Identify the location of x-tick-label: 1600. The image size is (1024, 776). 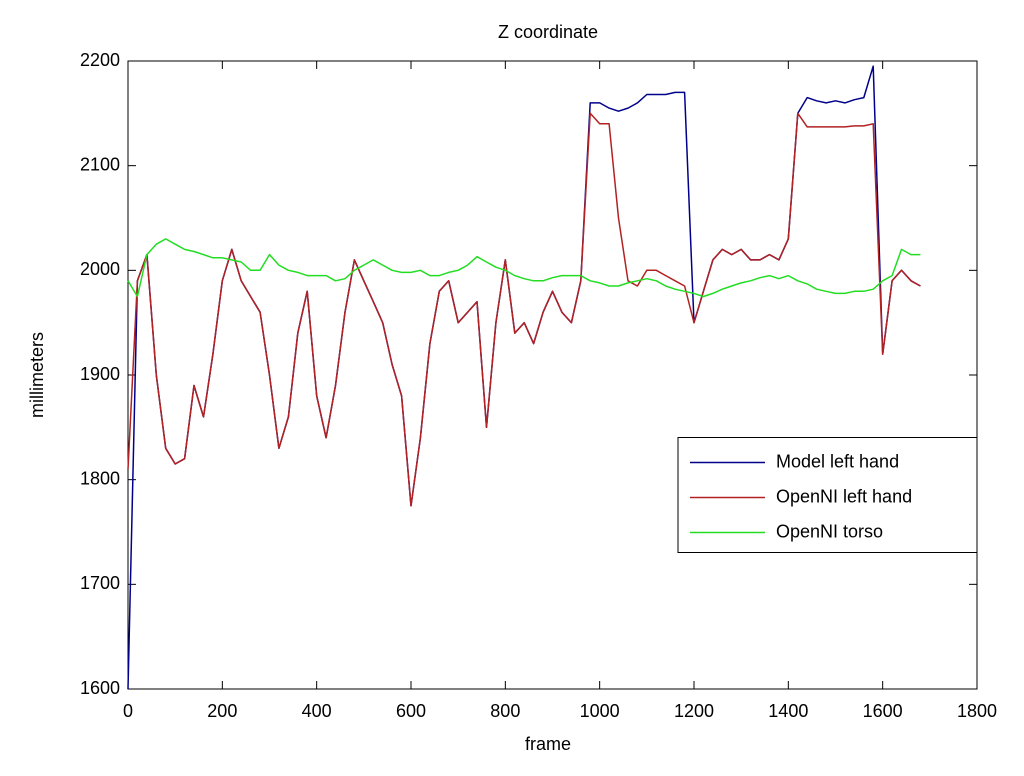
(883, 711).